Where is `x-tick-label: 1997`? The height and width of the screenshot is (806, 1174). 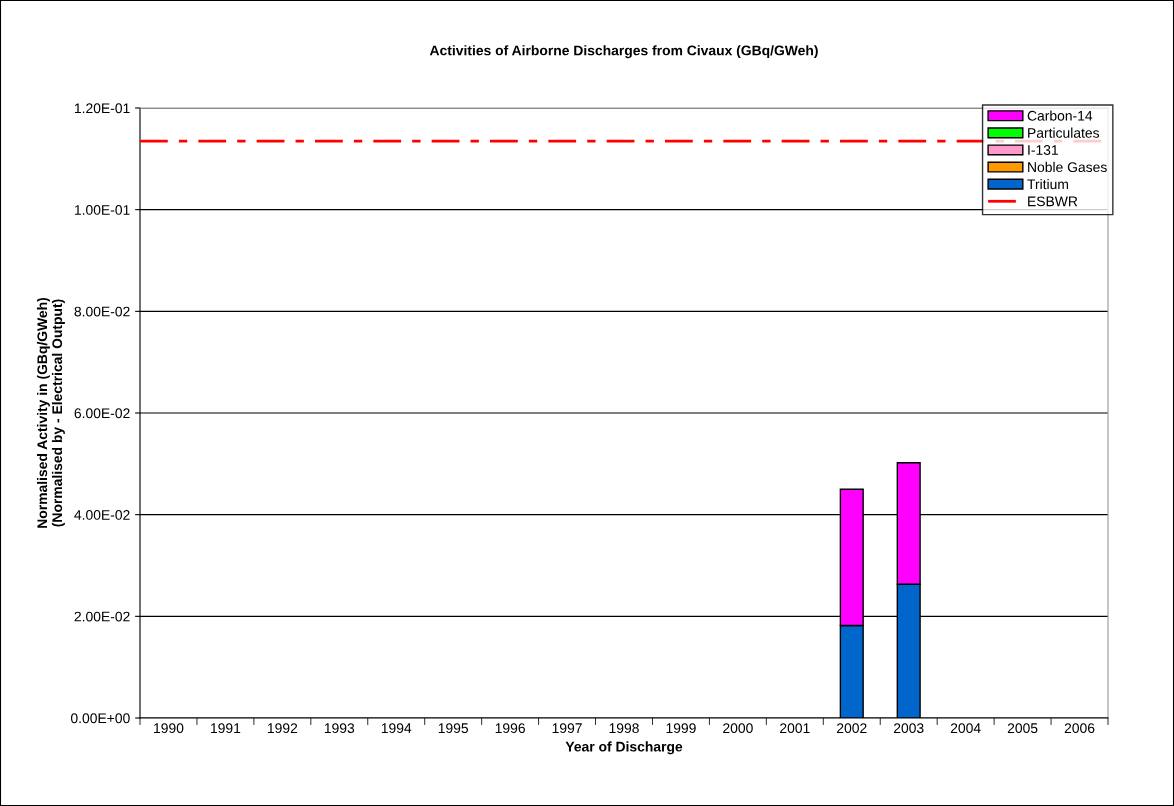
x-tick-label: 1997 is located at coordinates (567, 728).